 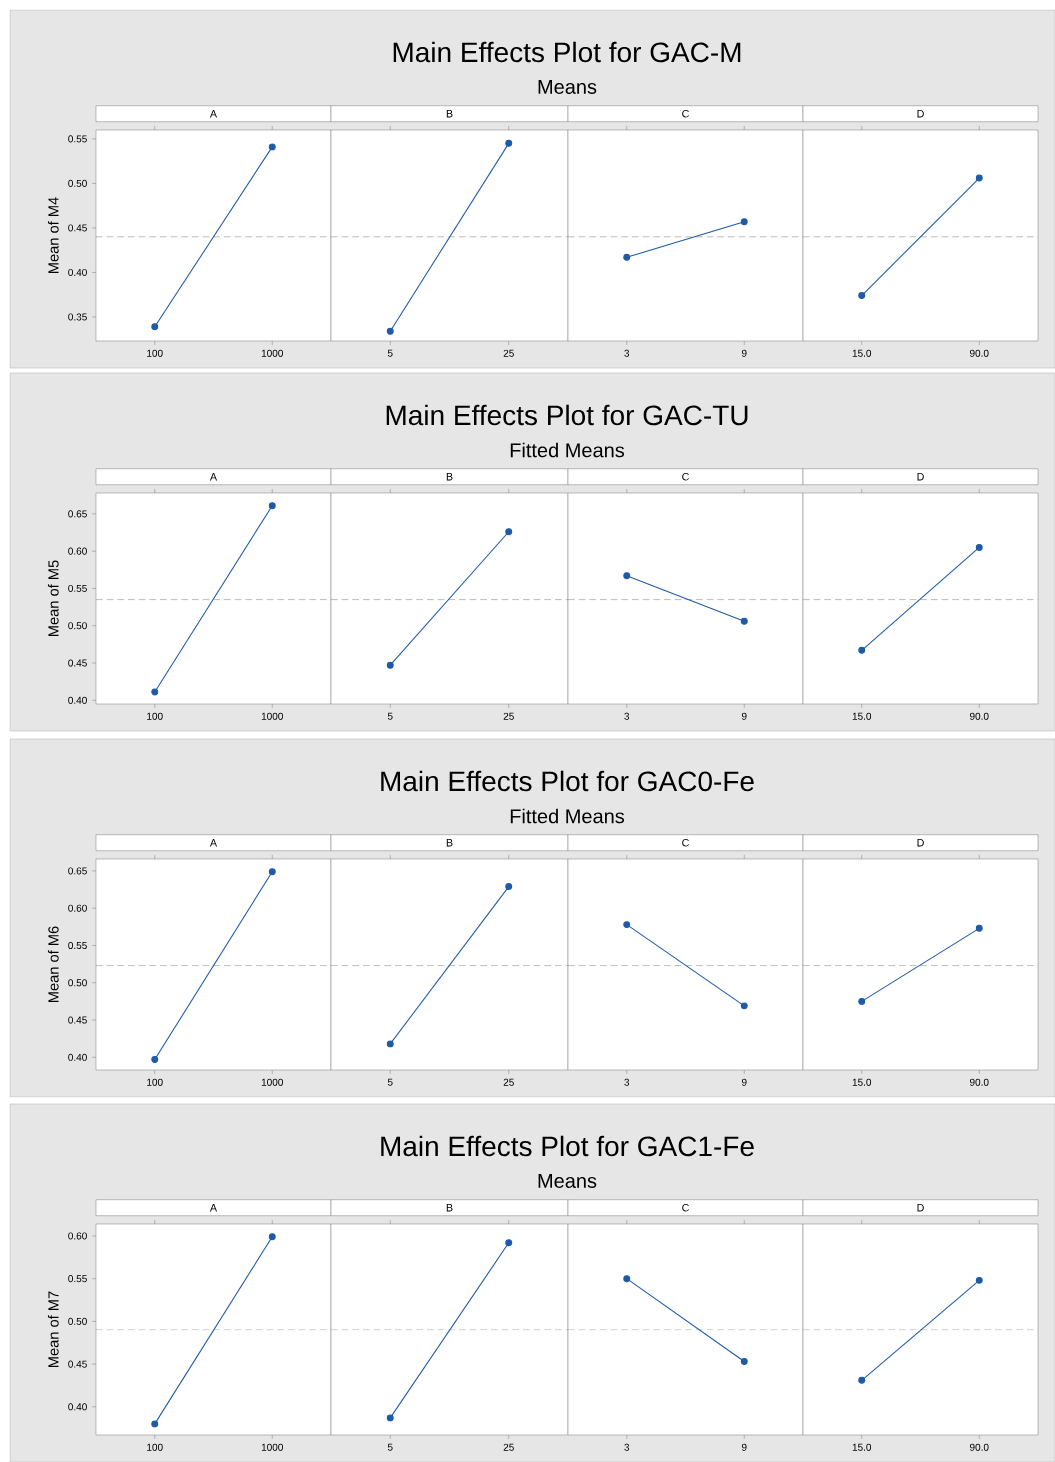 What do you see at coordinates (567, 52) in the screenshot?
I see `text: Main Effects Plot for GAC-M` at bounding box center [567, 52].